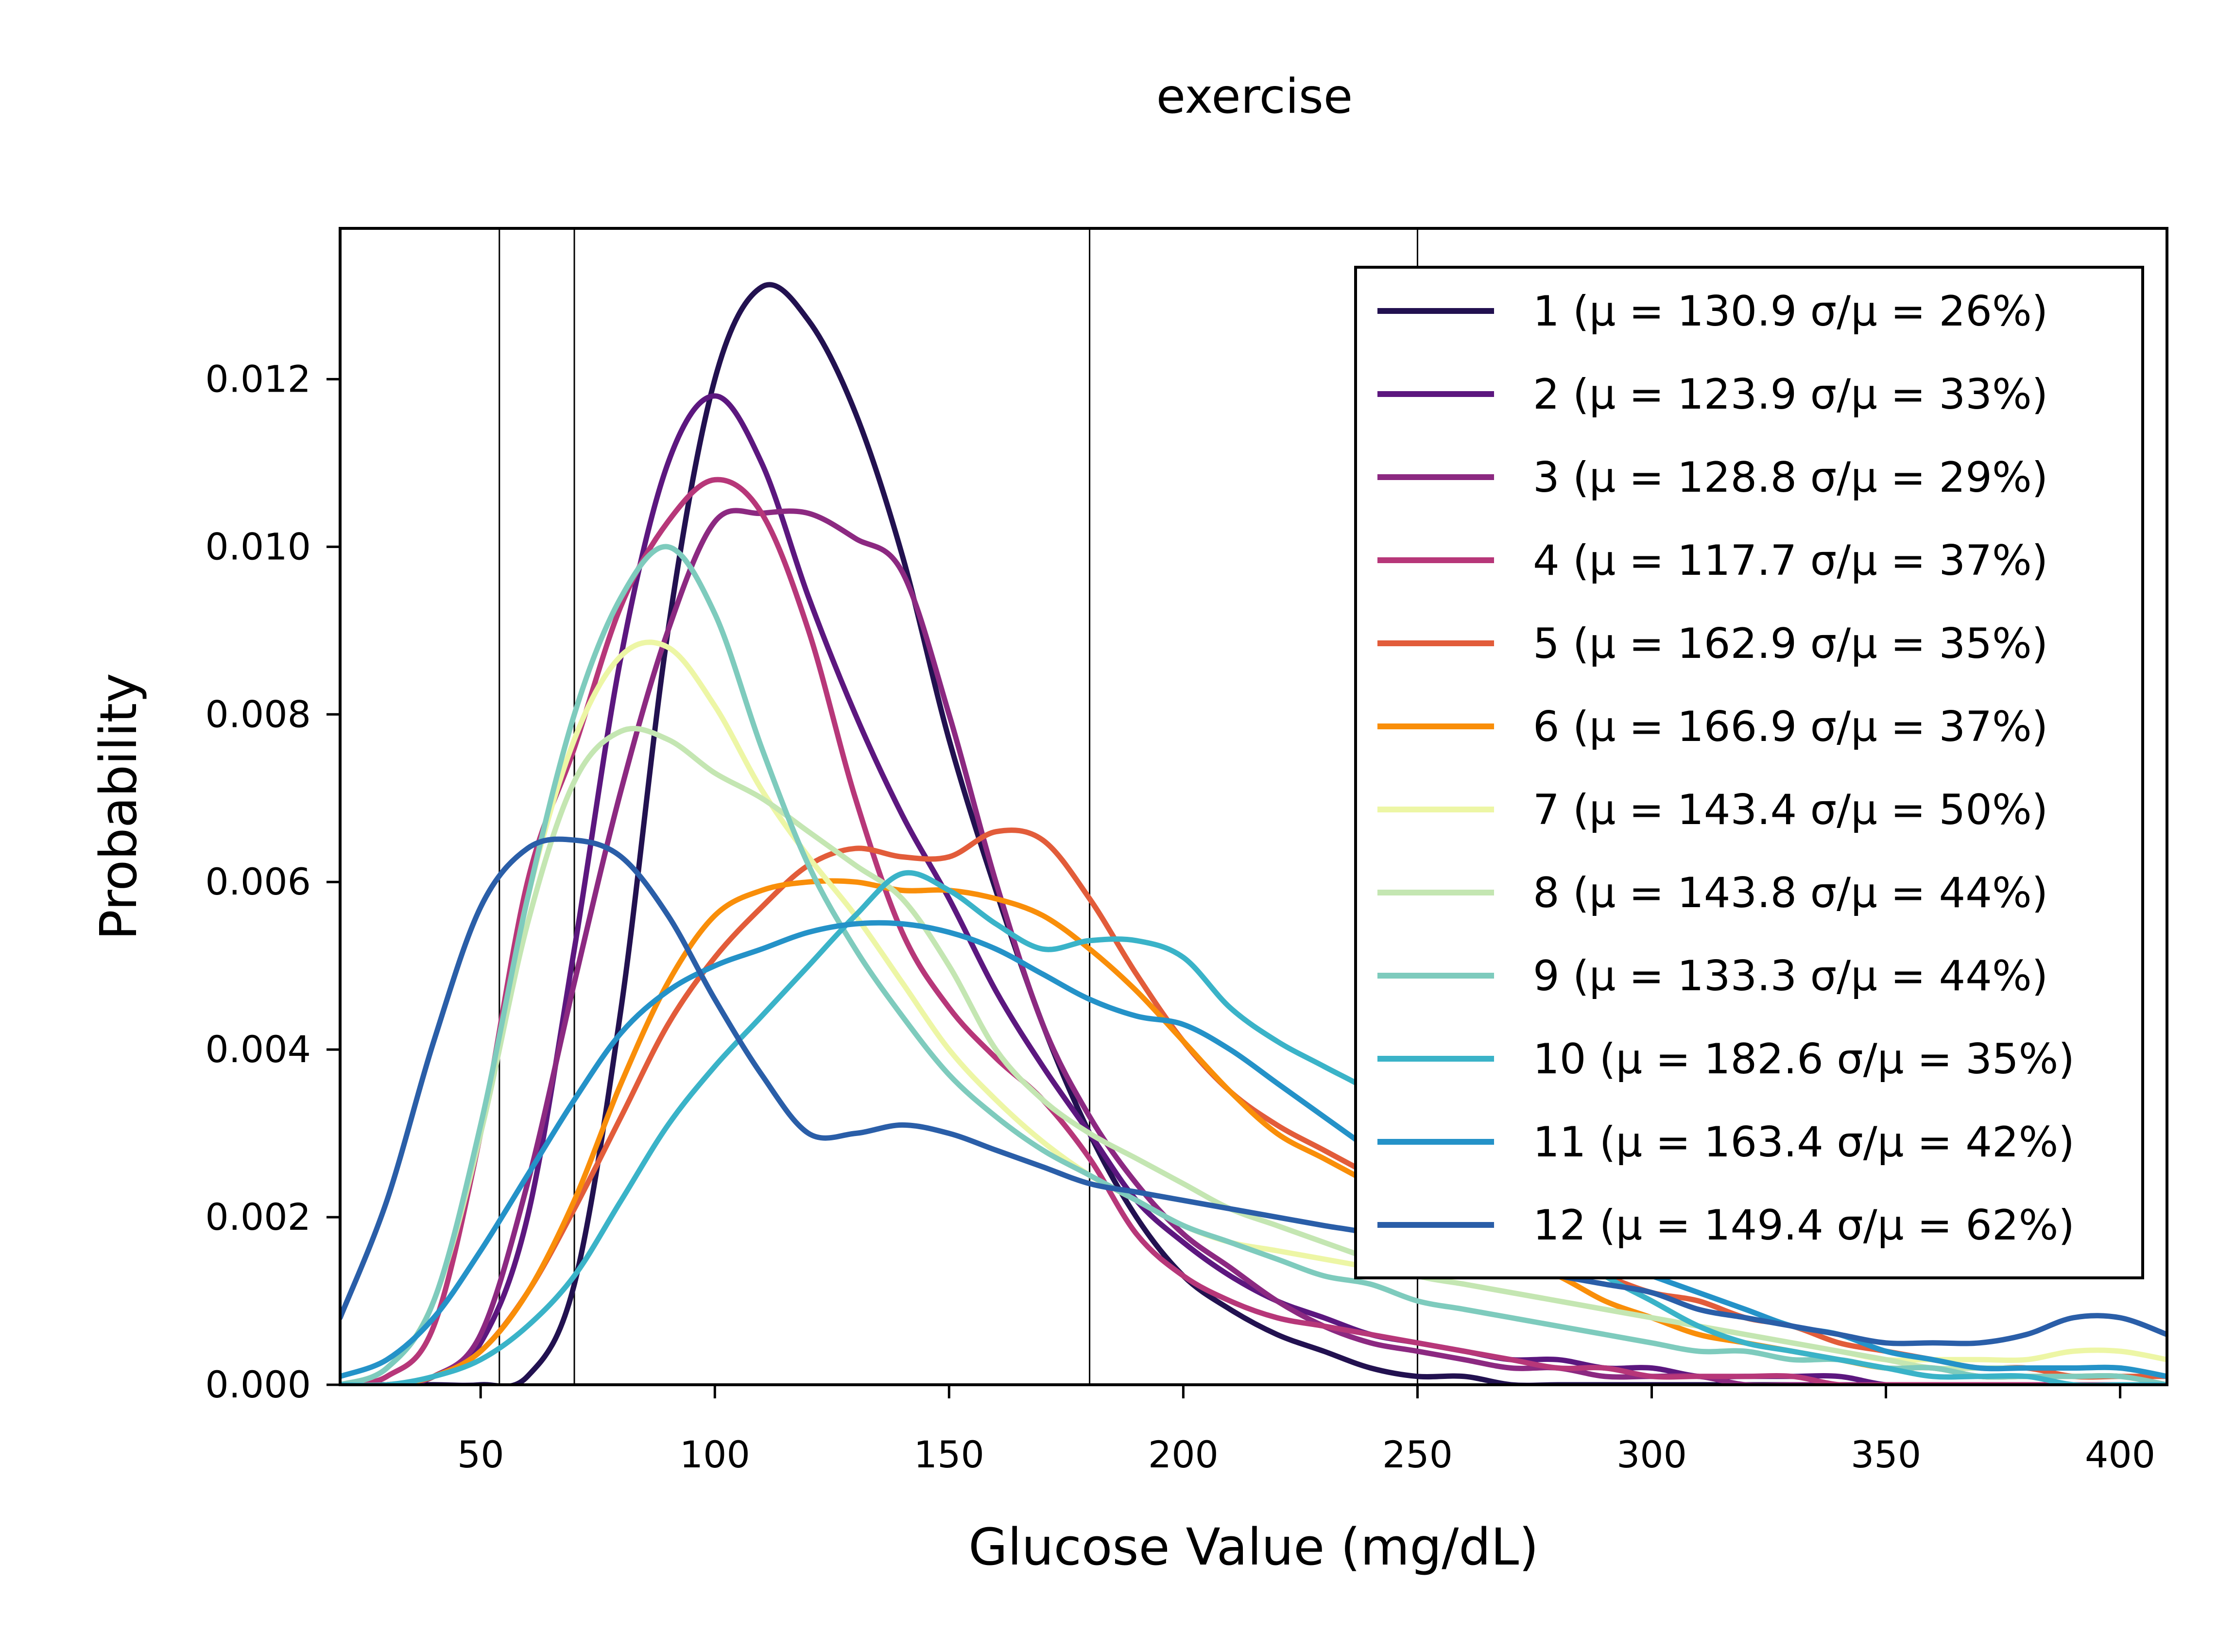 The width and height of the screenshot is (2235, 1652). What do you see at coordinates (258, 882) in the screenshot?
I see `y-tick-label: 0.006` at bounding box center [258, 882].